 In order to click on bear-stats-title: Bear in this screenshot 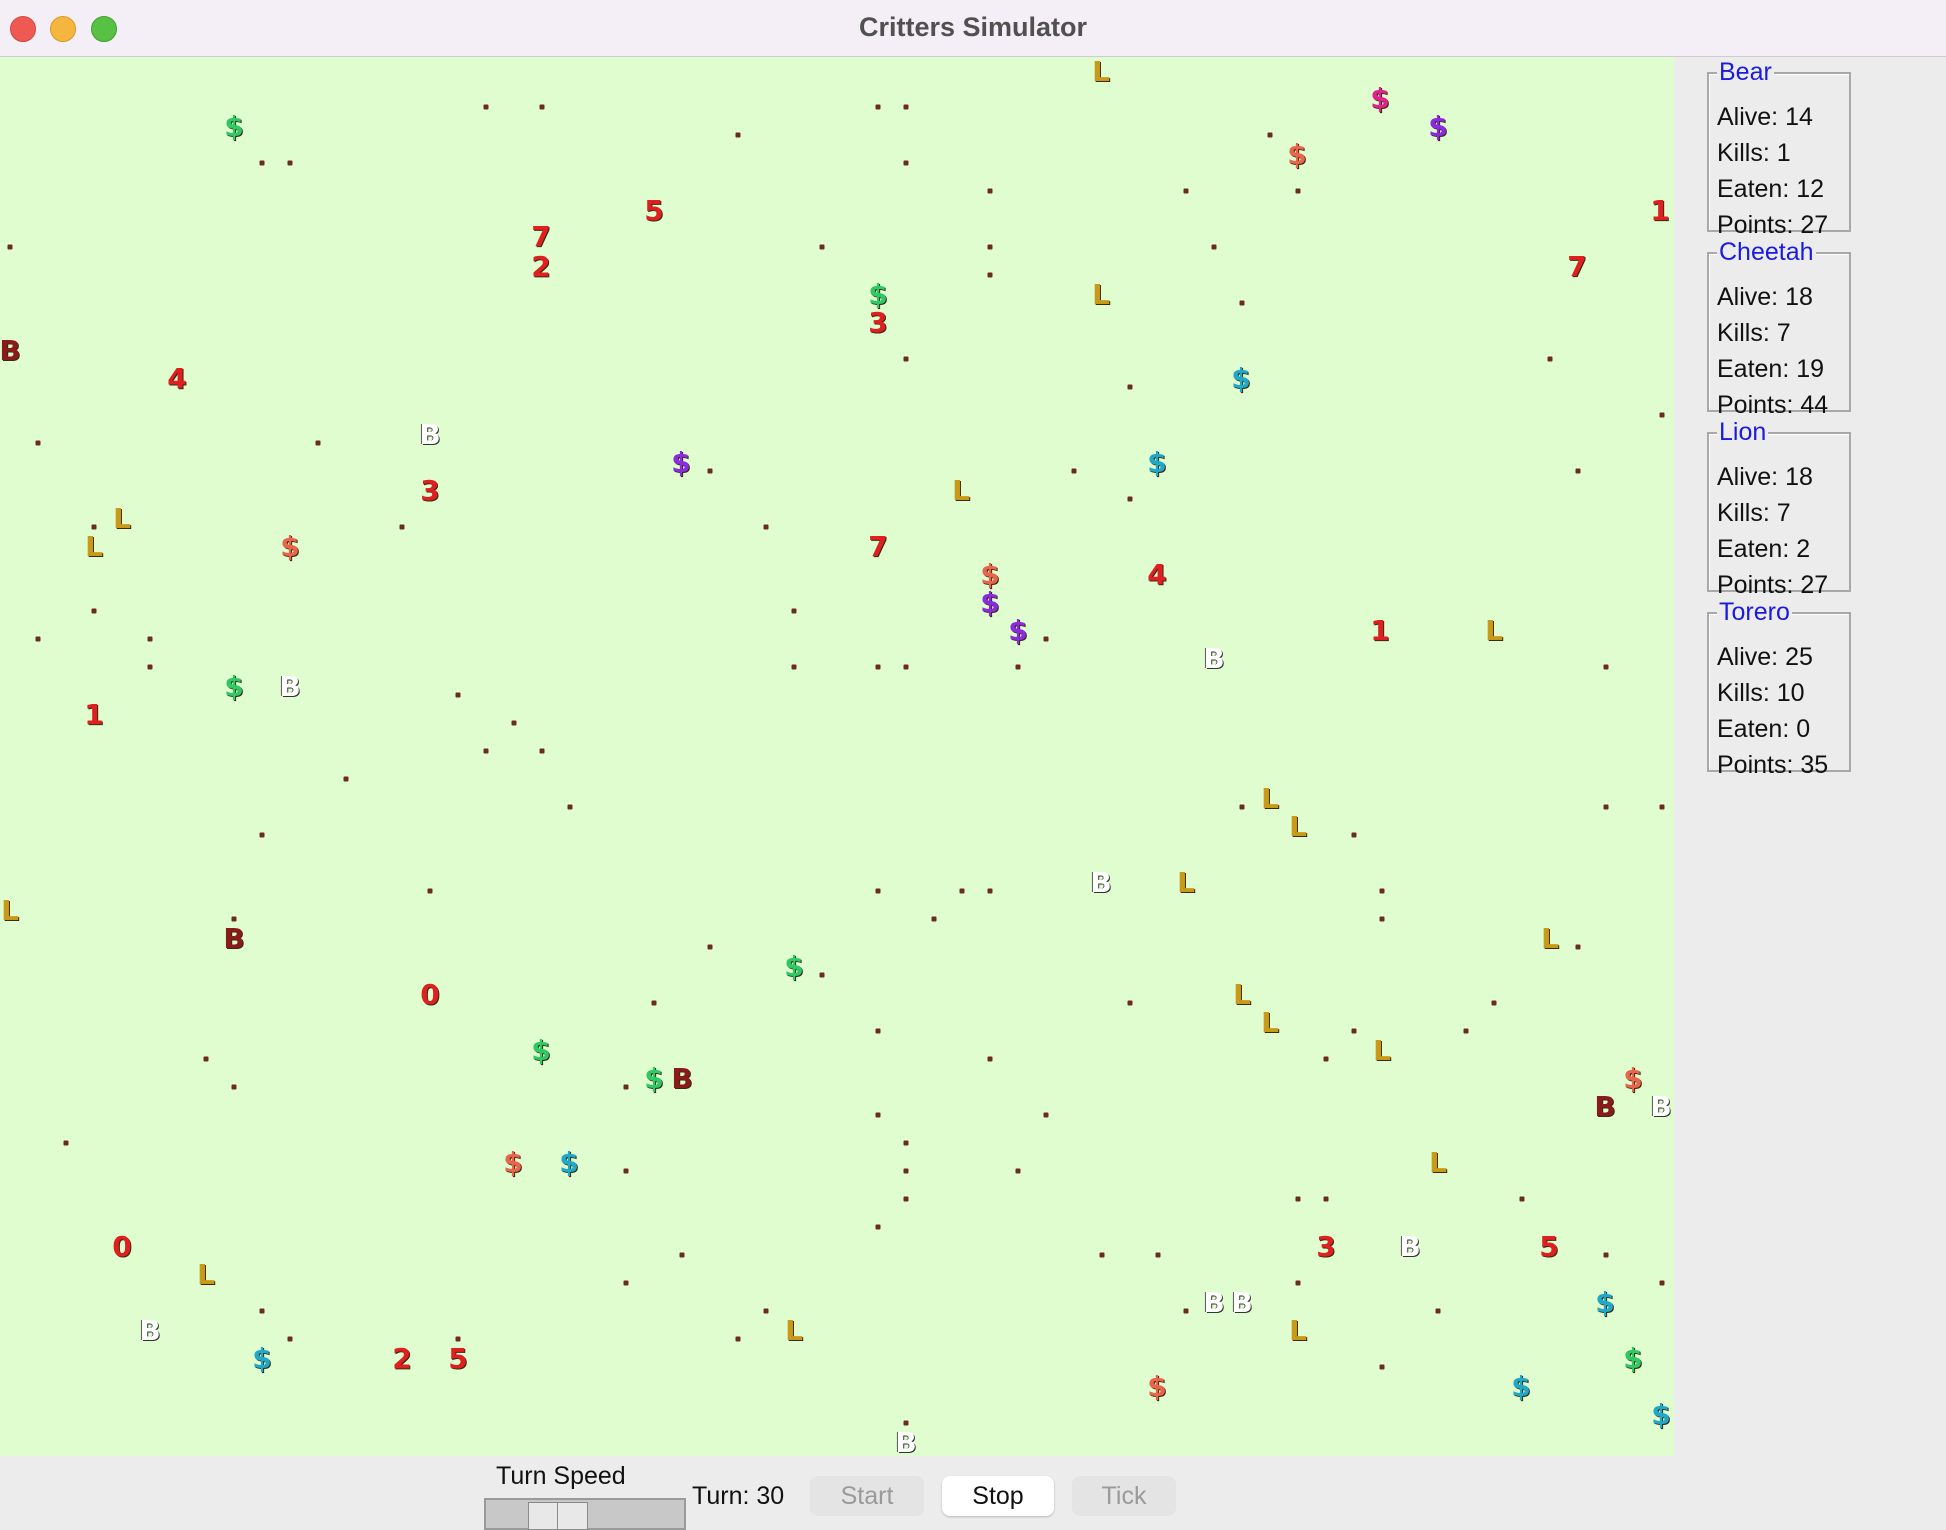, I will do `click(1745, 72)`.